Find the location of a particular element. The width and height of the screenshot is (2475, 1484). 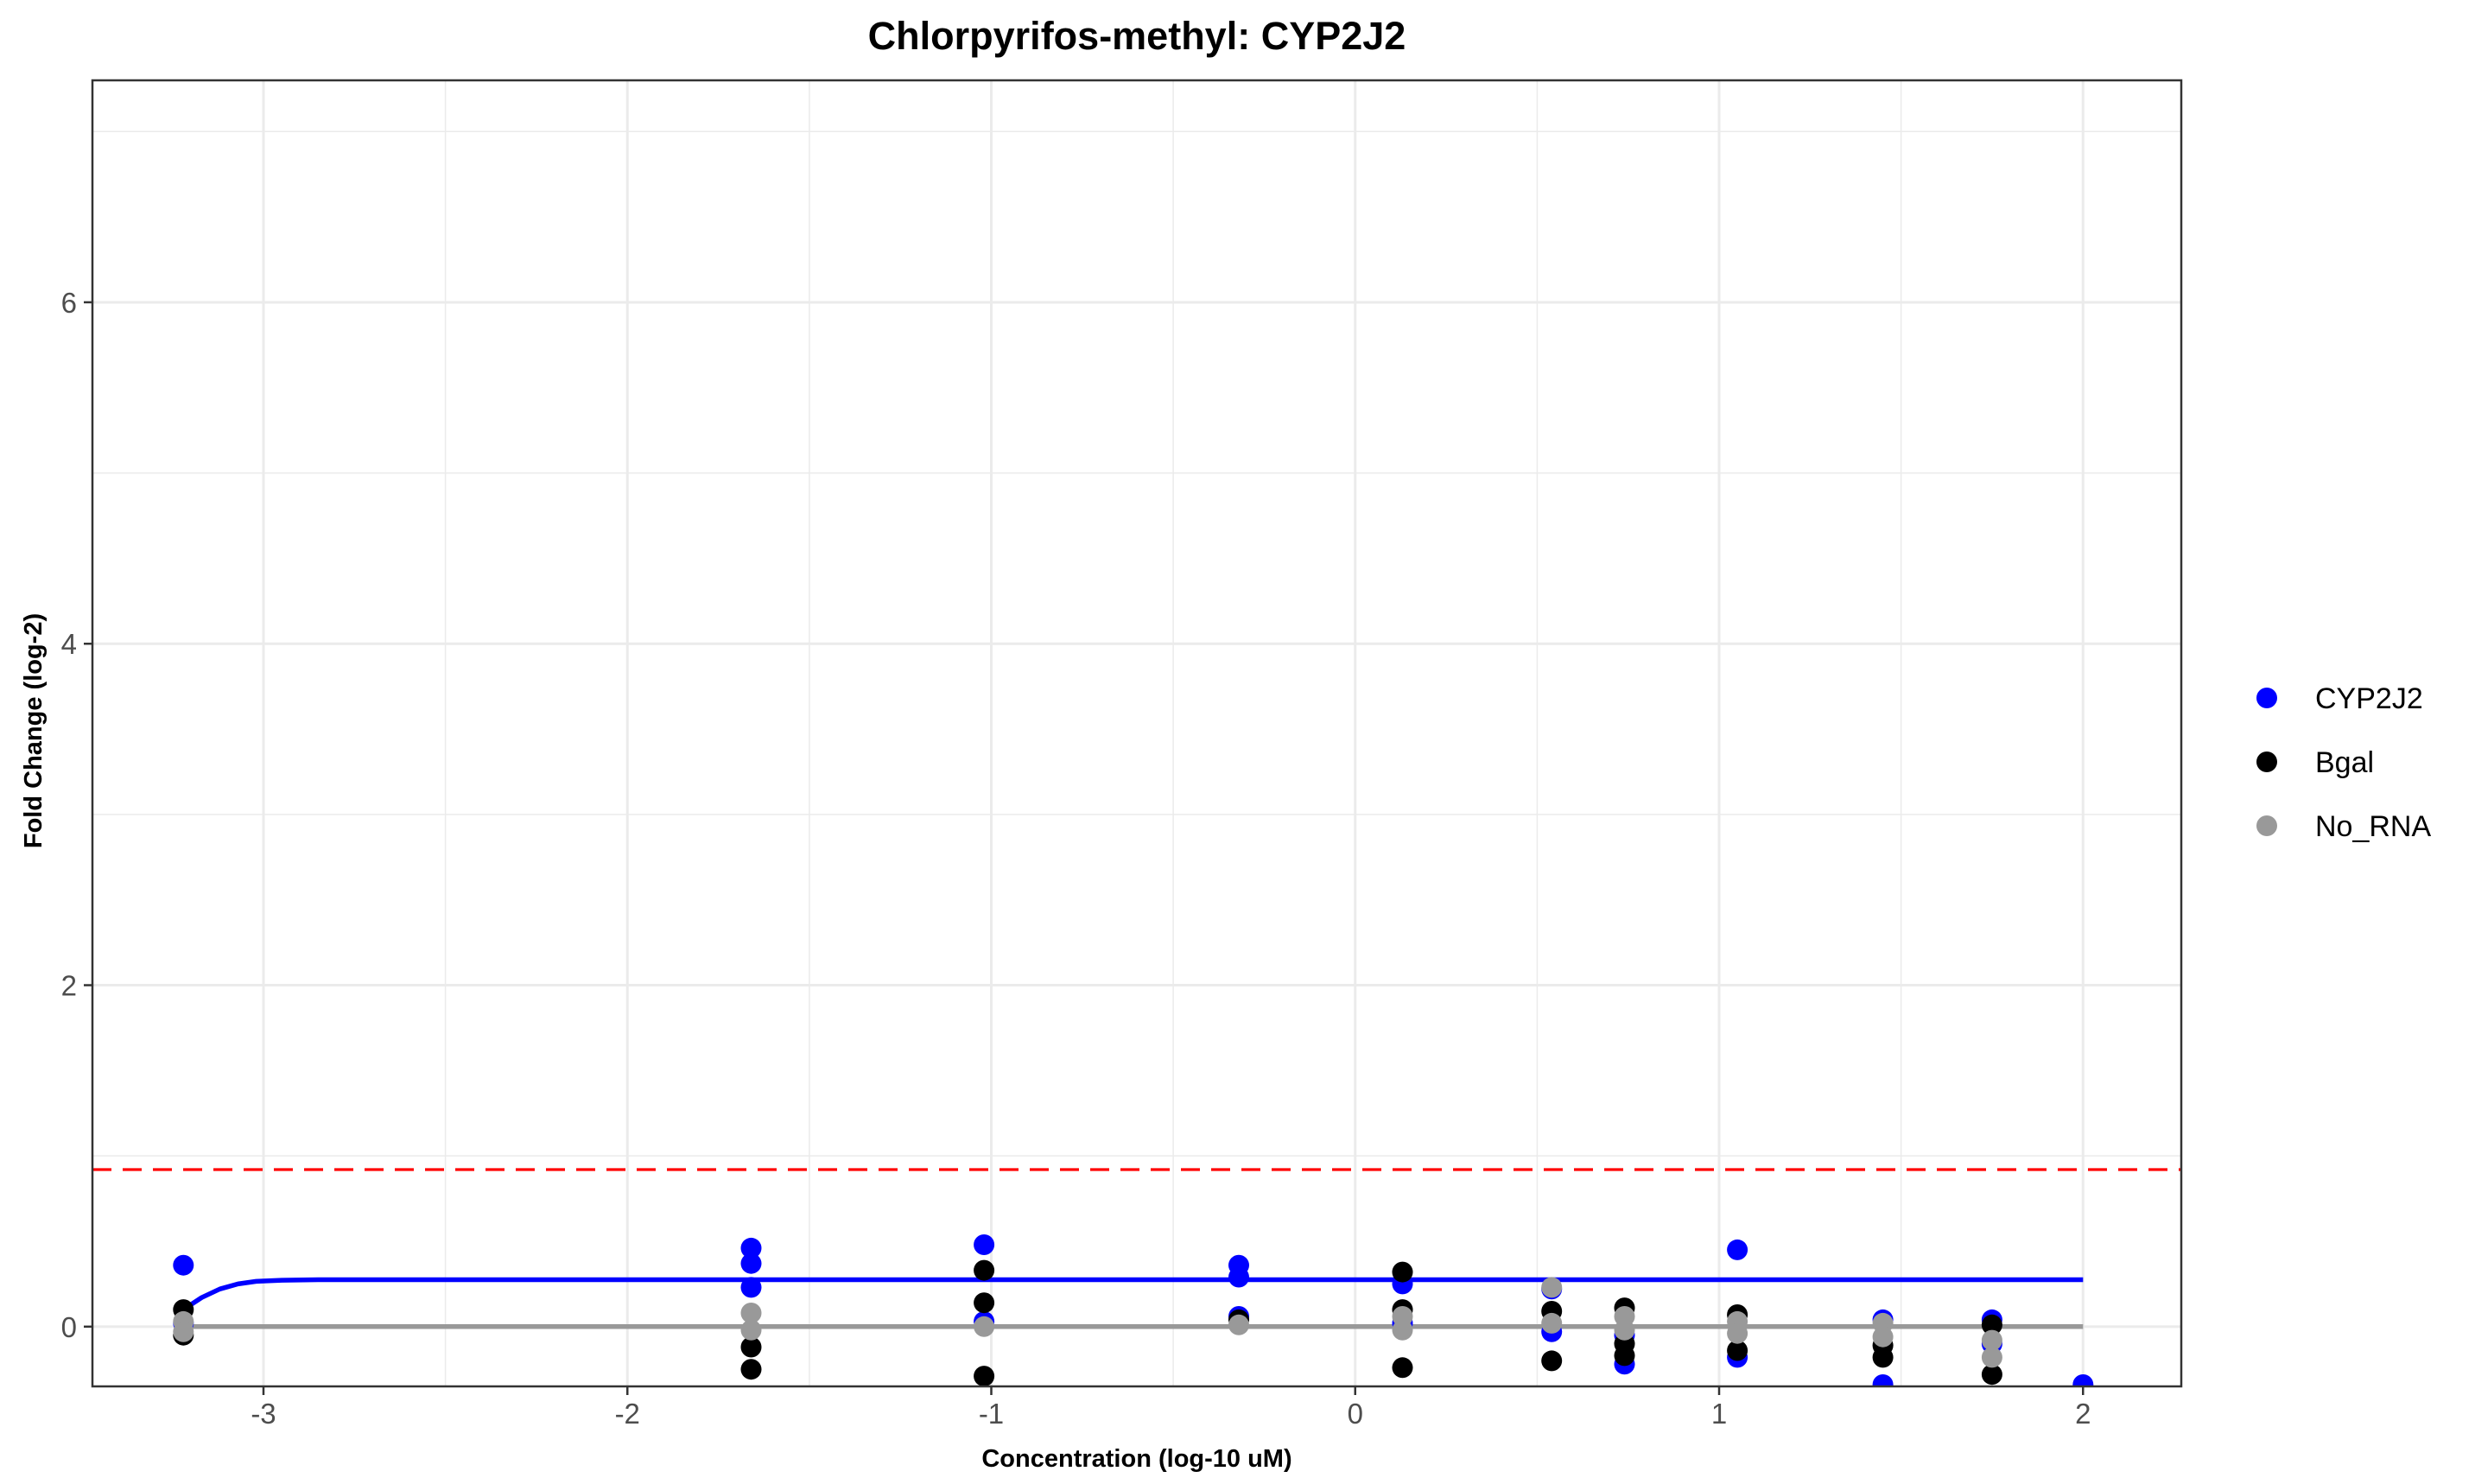

x-tick-label: -3 is located at coordinates (263, 1414).